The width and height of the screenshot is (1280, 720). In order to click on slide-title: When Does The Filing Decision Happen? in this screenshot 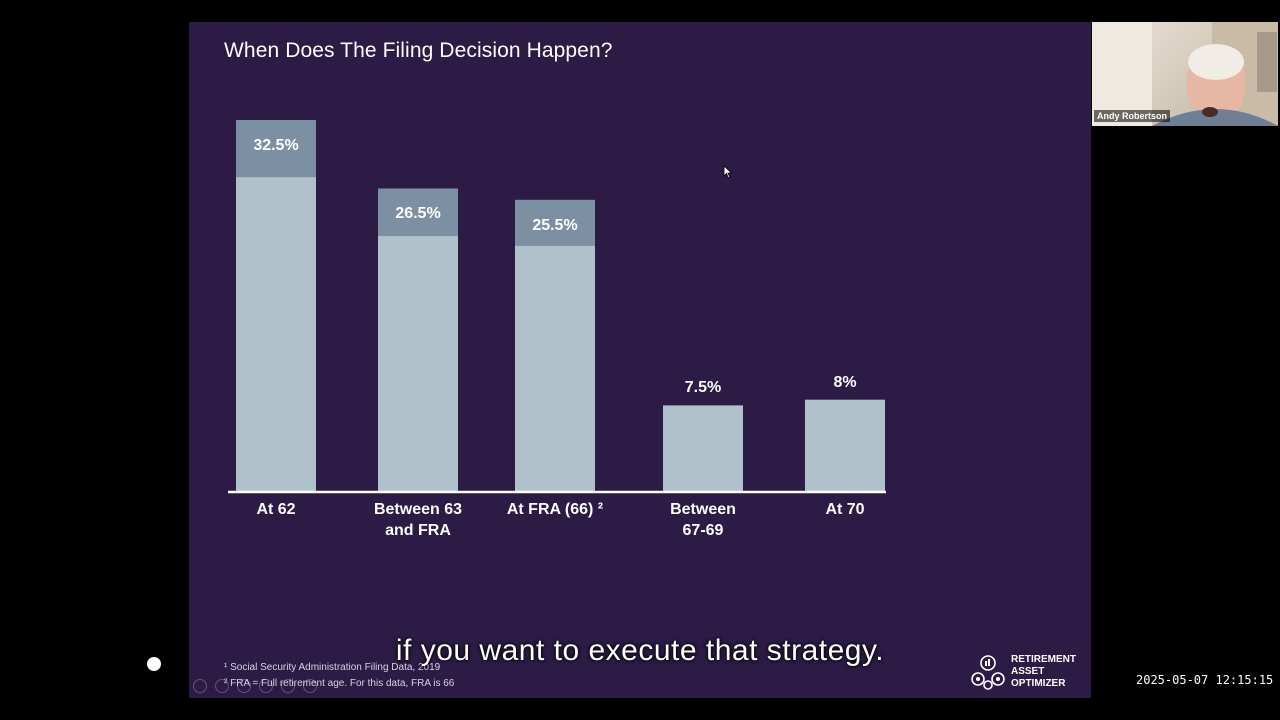, I will do `click(418, 50)`.